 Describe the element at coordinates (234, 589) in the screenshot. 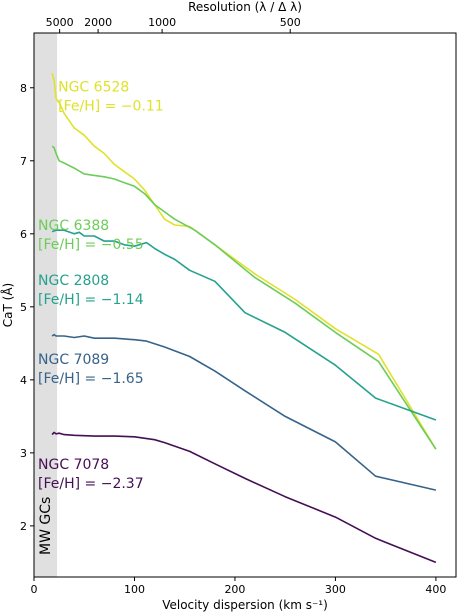

I see `x-tick-label: 200` at that location.